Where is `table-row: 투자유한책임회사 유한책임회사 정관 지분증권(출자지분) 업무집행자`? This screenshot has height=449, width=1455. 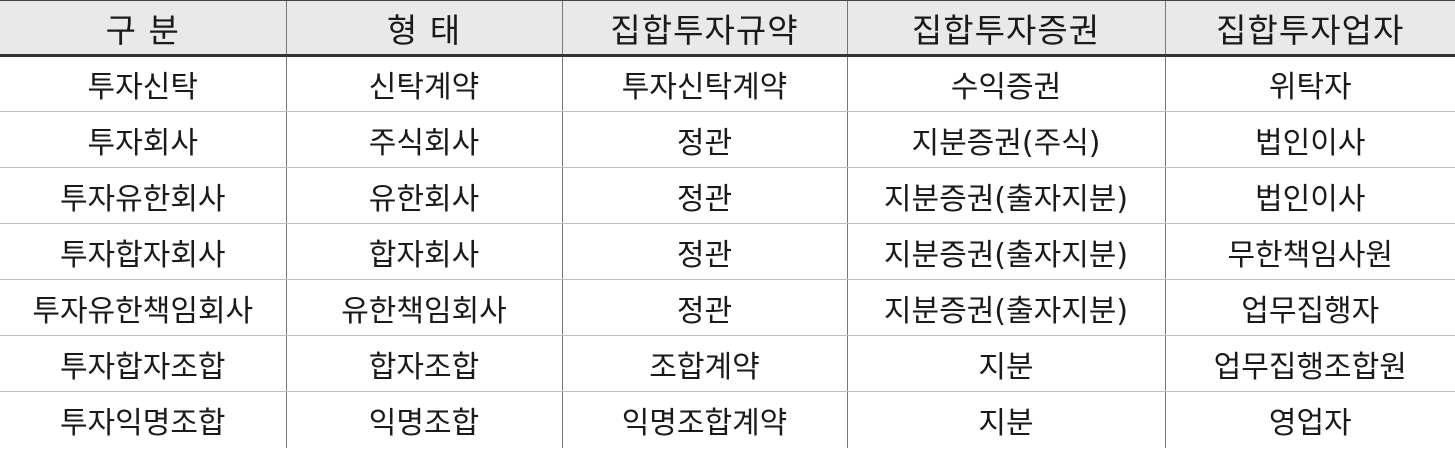 table-row: 투자유한책임회사 유한책임회사 정관 지분증권(출자지분) 업무집행자 is located at coordinates (727, 307).